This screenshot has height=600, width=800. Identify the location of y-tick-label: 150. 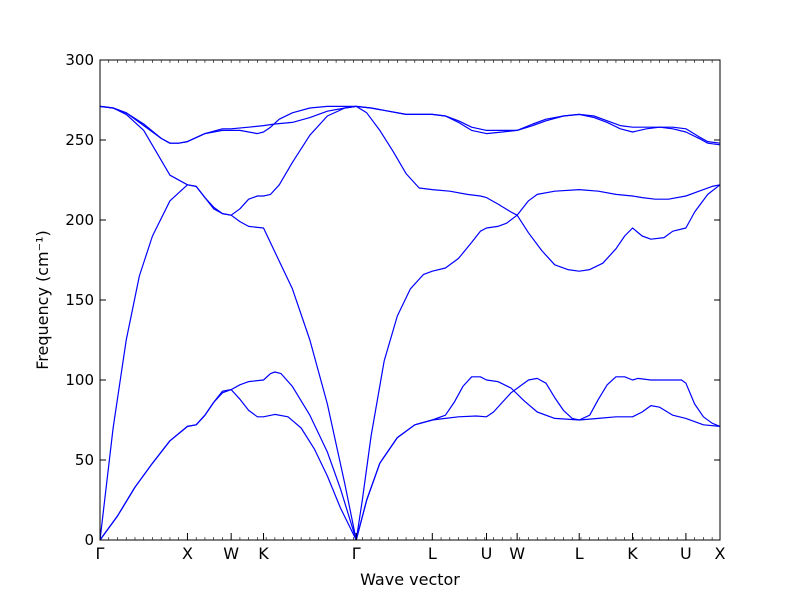
(79, 300).